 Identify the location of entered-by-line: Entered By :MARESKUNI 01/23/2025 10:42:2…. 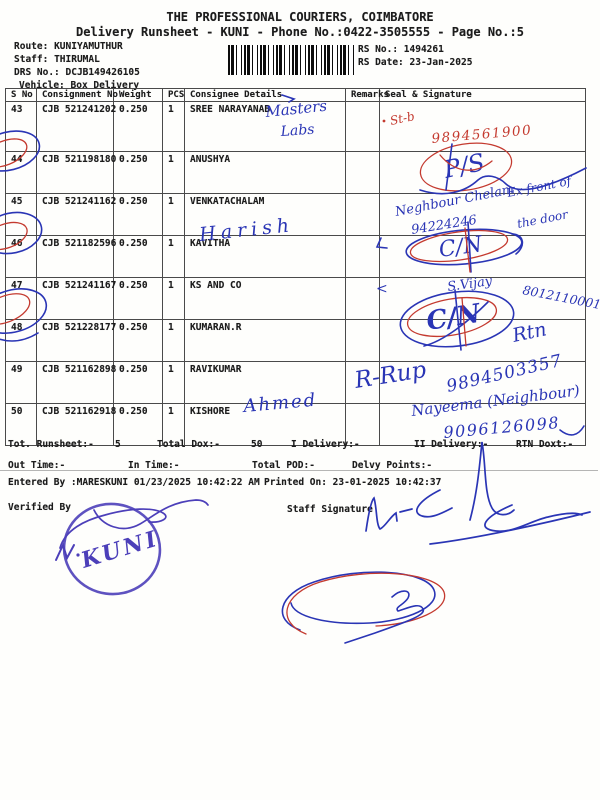
(134, 482).